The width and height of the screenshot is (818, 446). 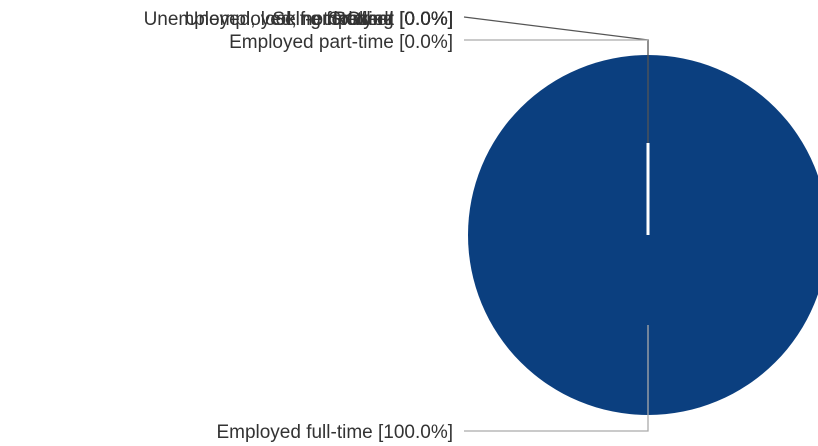 I want to click on slice-label-self-employed: Self-employed [0.0%], so click(x=362, y=19).